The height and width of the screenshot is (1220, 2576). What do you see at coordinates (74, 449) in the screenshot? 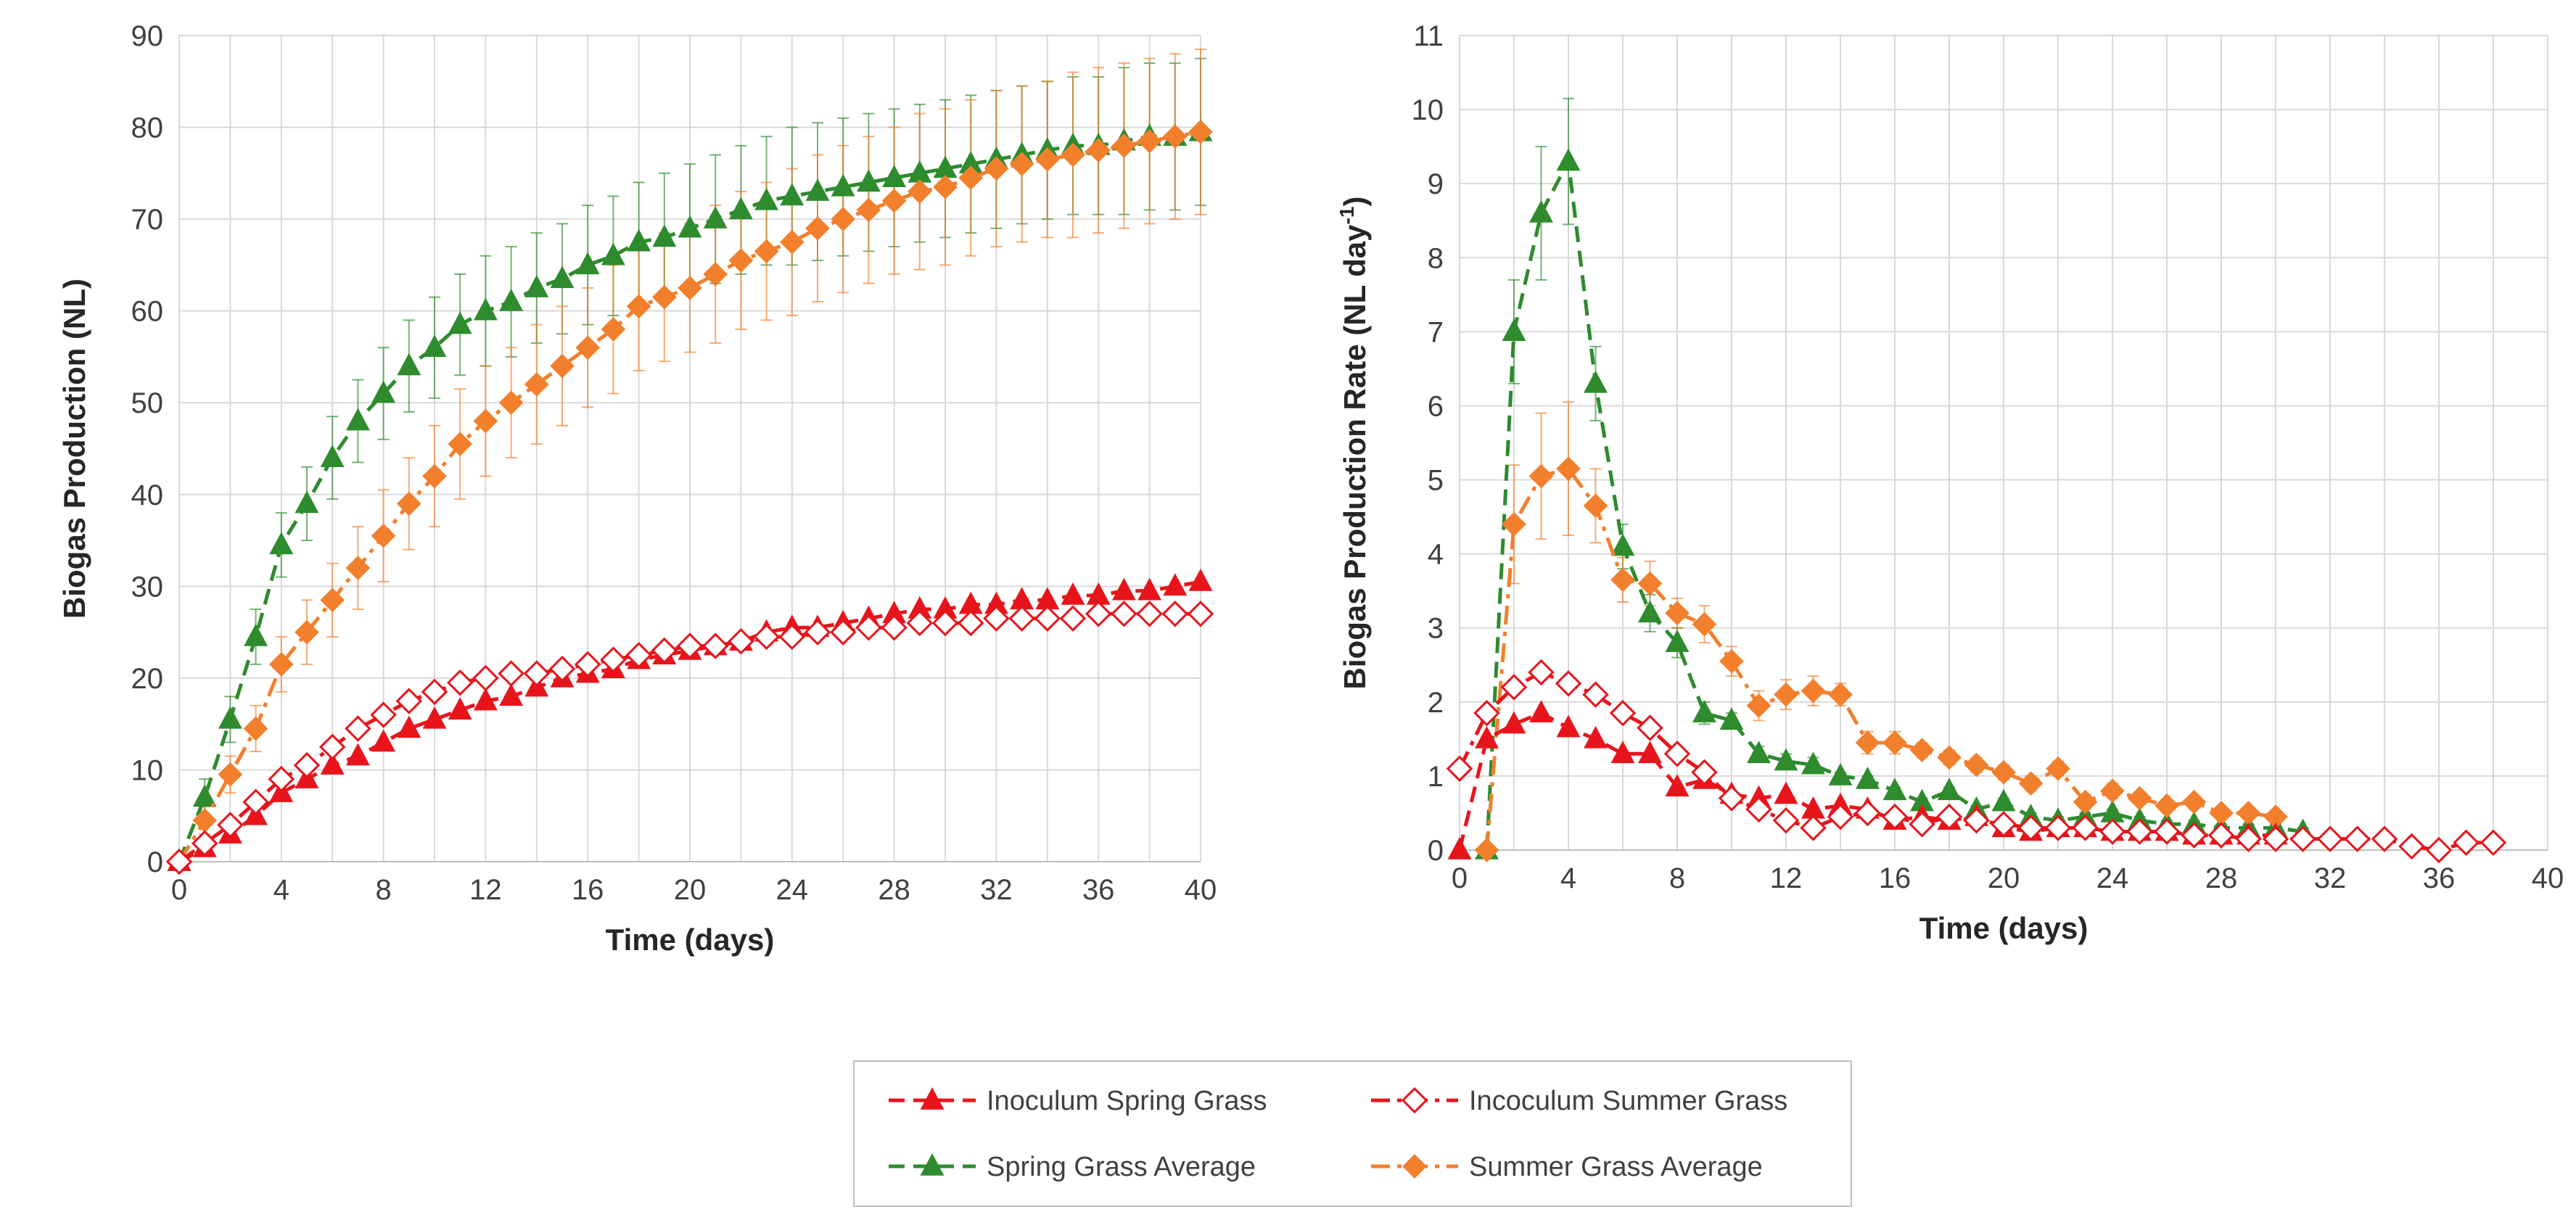
I see `y-axis-title: Biogas Production (NL)` at bounding box center [74, 449].